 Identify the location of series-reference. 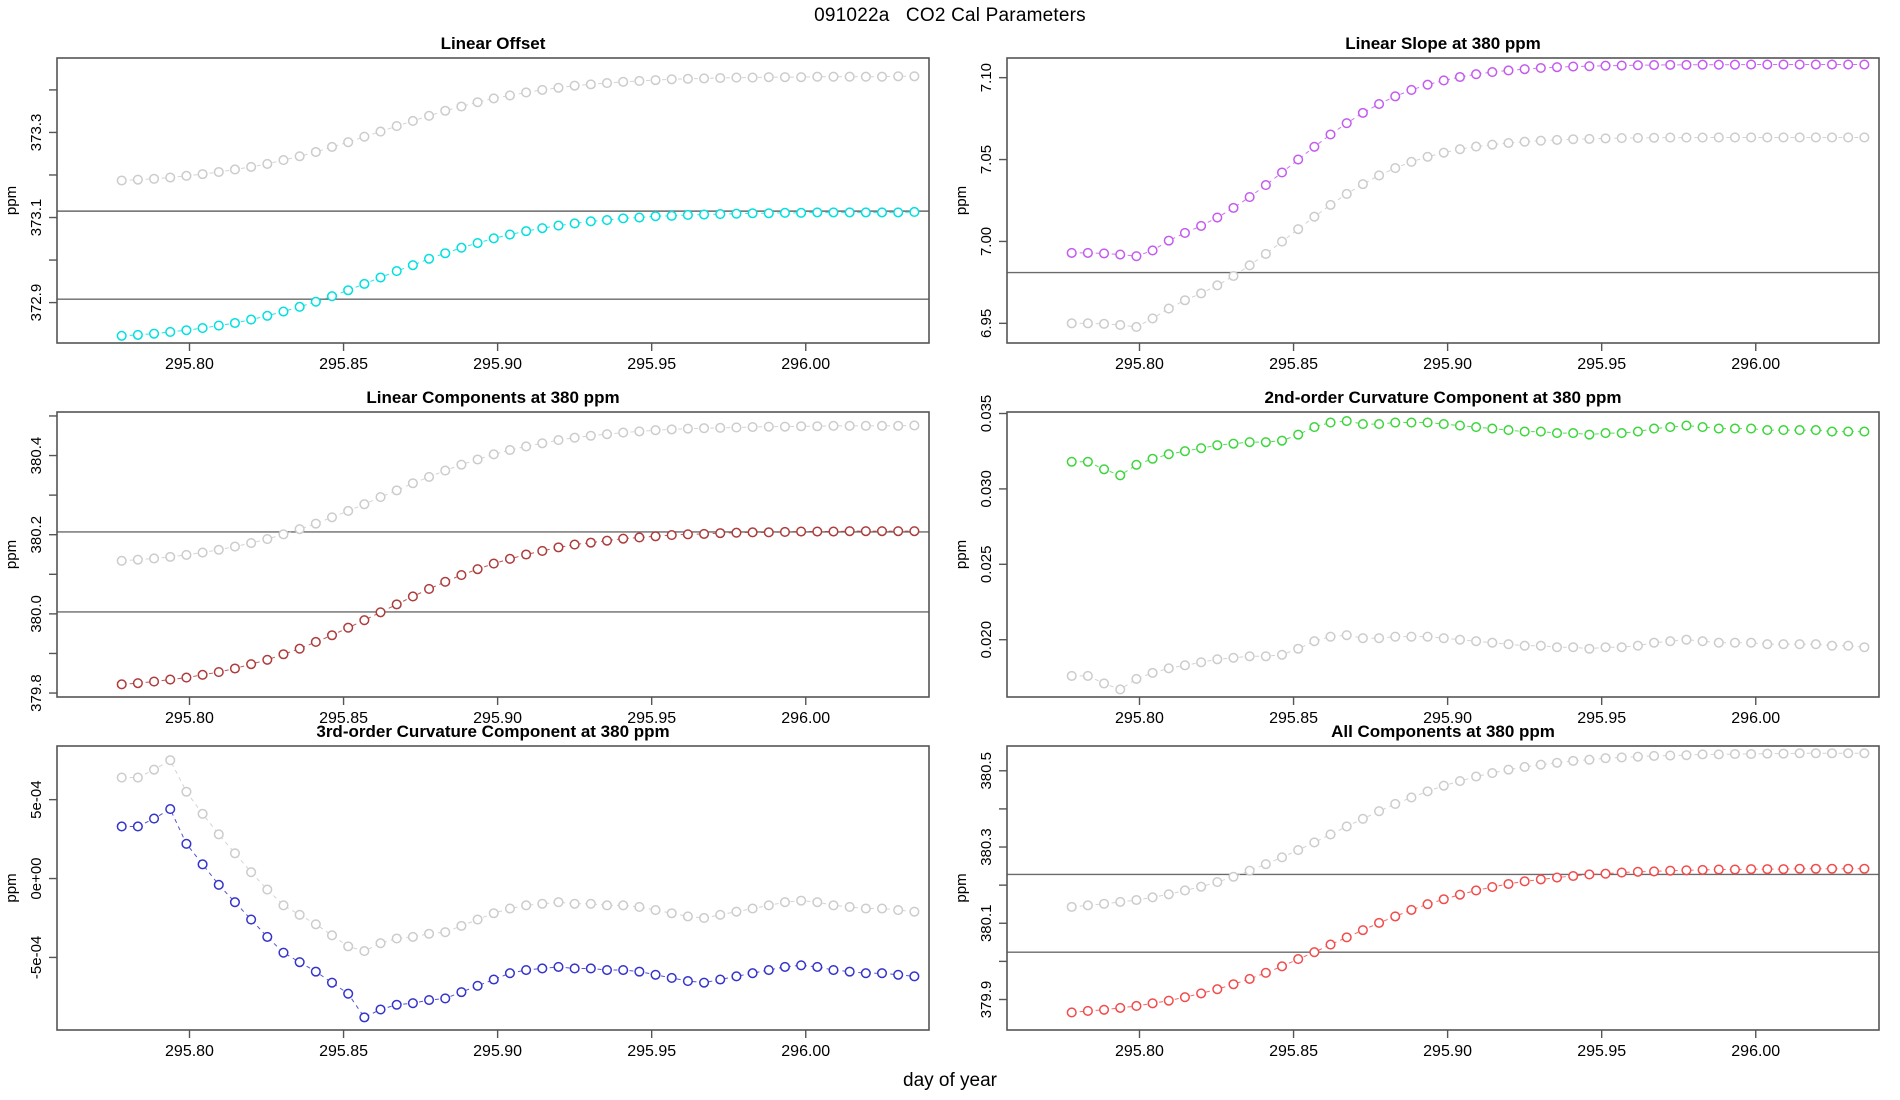
(518, 493).